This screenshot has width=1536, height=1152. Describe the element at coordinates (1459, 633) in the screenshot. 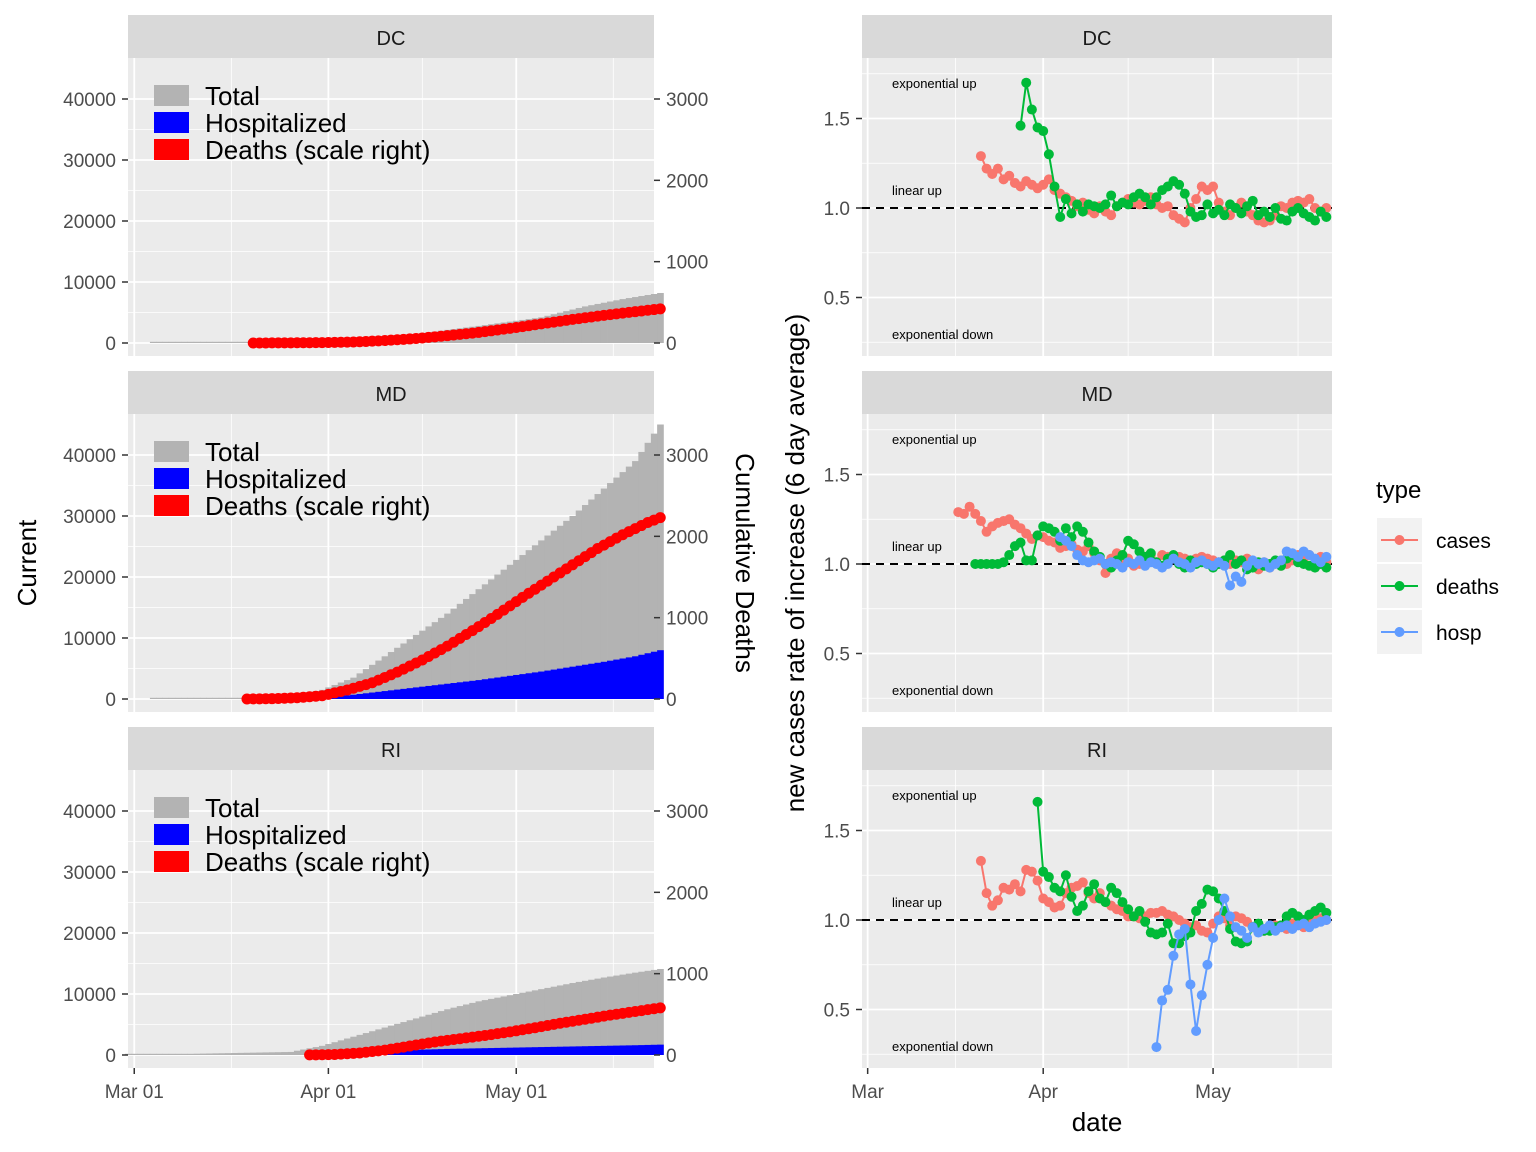

I see `hosp-legend-label: hosp` at that location.